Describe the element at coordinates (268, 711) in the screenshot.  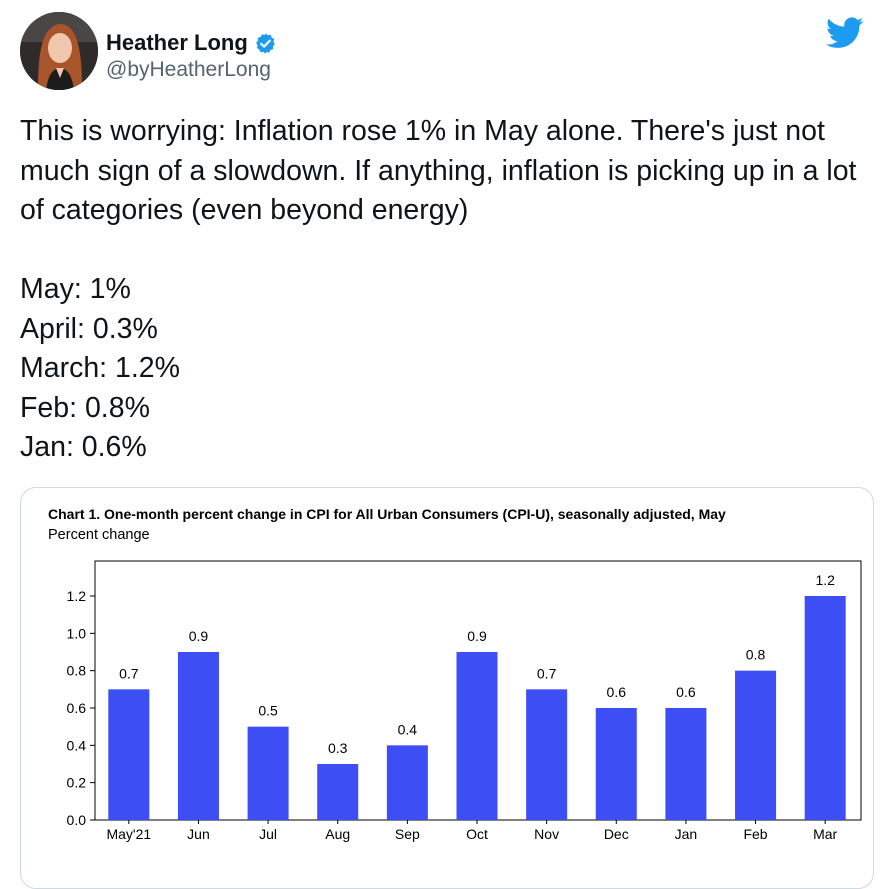
I see `bar-value-label: 0.5` at that location.